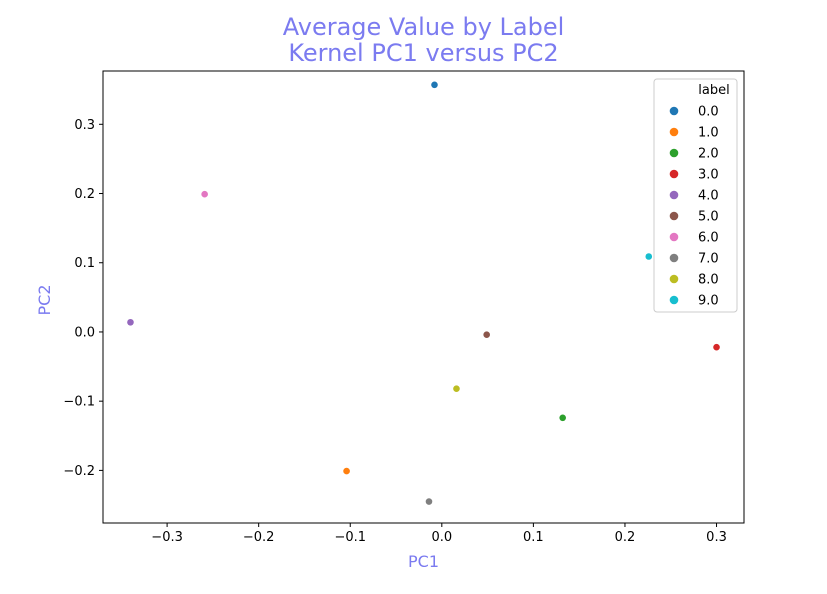 The width and height of the screenshot is (827, 594). Describe the element at coordinates (708, 133) in the screenshot. I see `legend-item-label: 1.0` at that location.